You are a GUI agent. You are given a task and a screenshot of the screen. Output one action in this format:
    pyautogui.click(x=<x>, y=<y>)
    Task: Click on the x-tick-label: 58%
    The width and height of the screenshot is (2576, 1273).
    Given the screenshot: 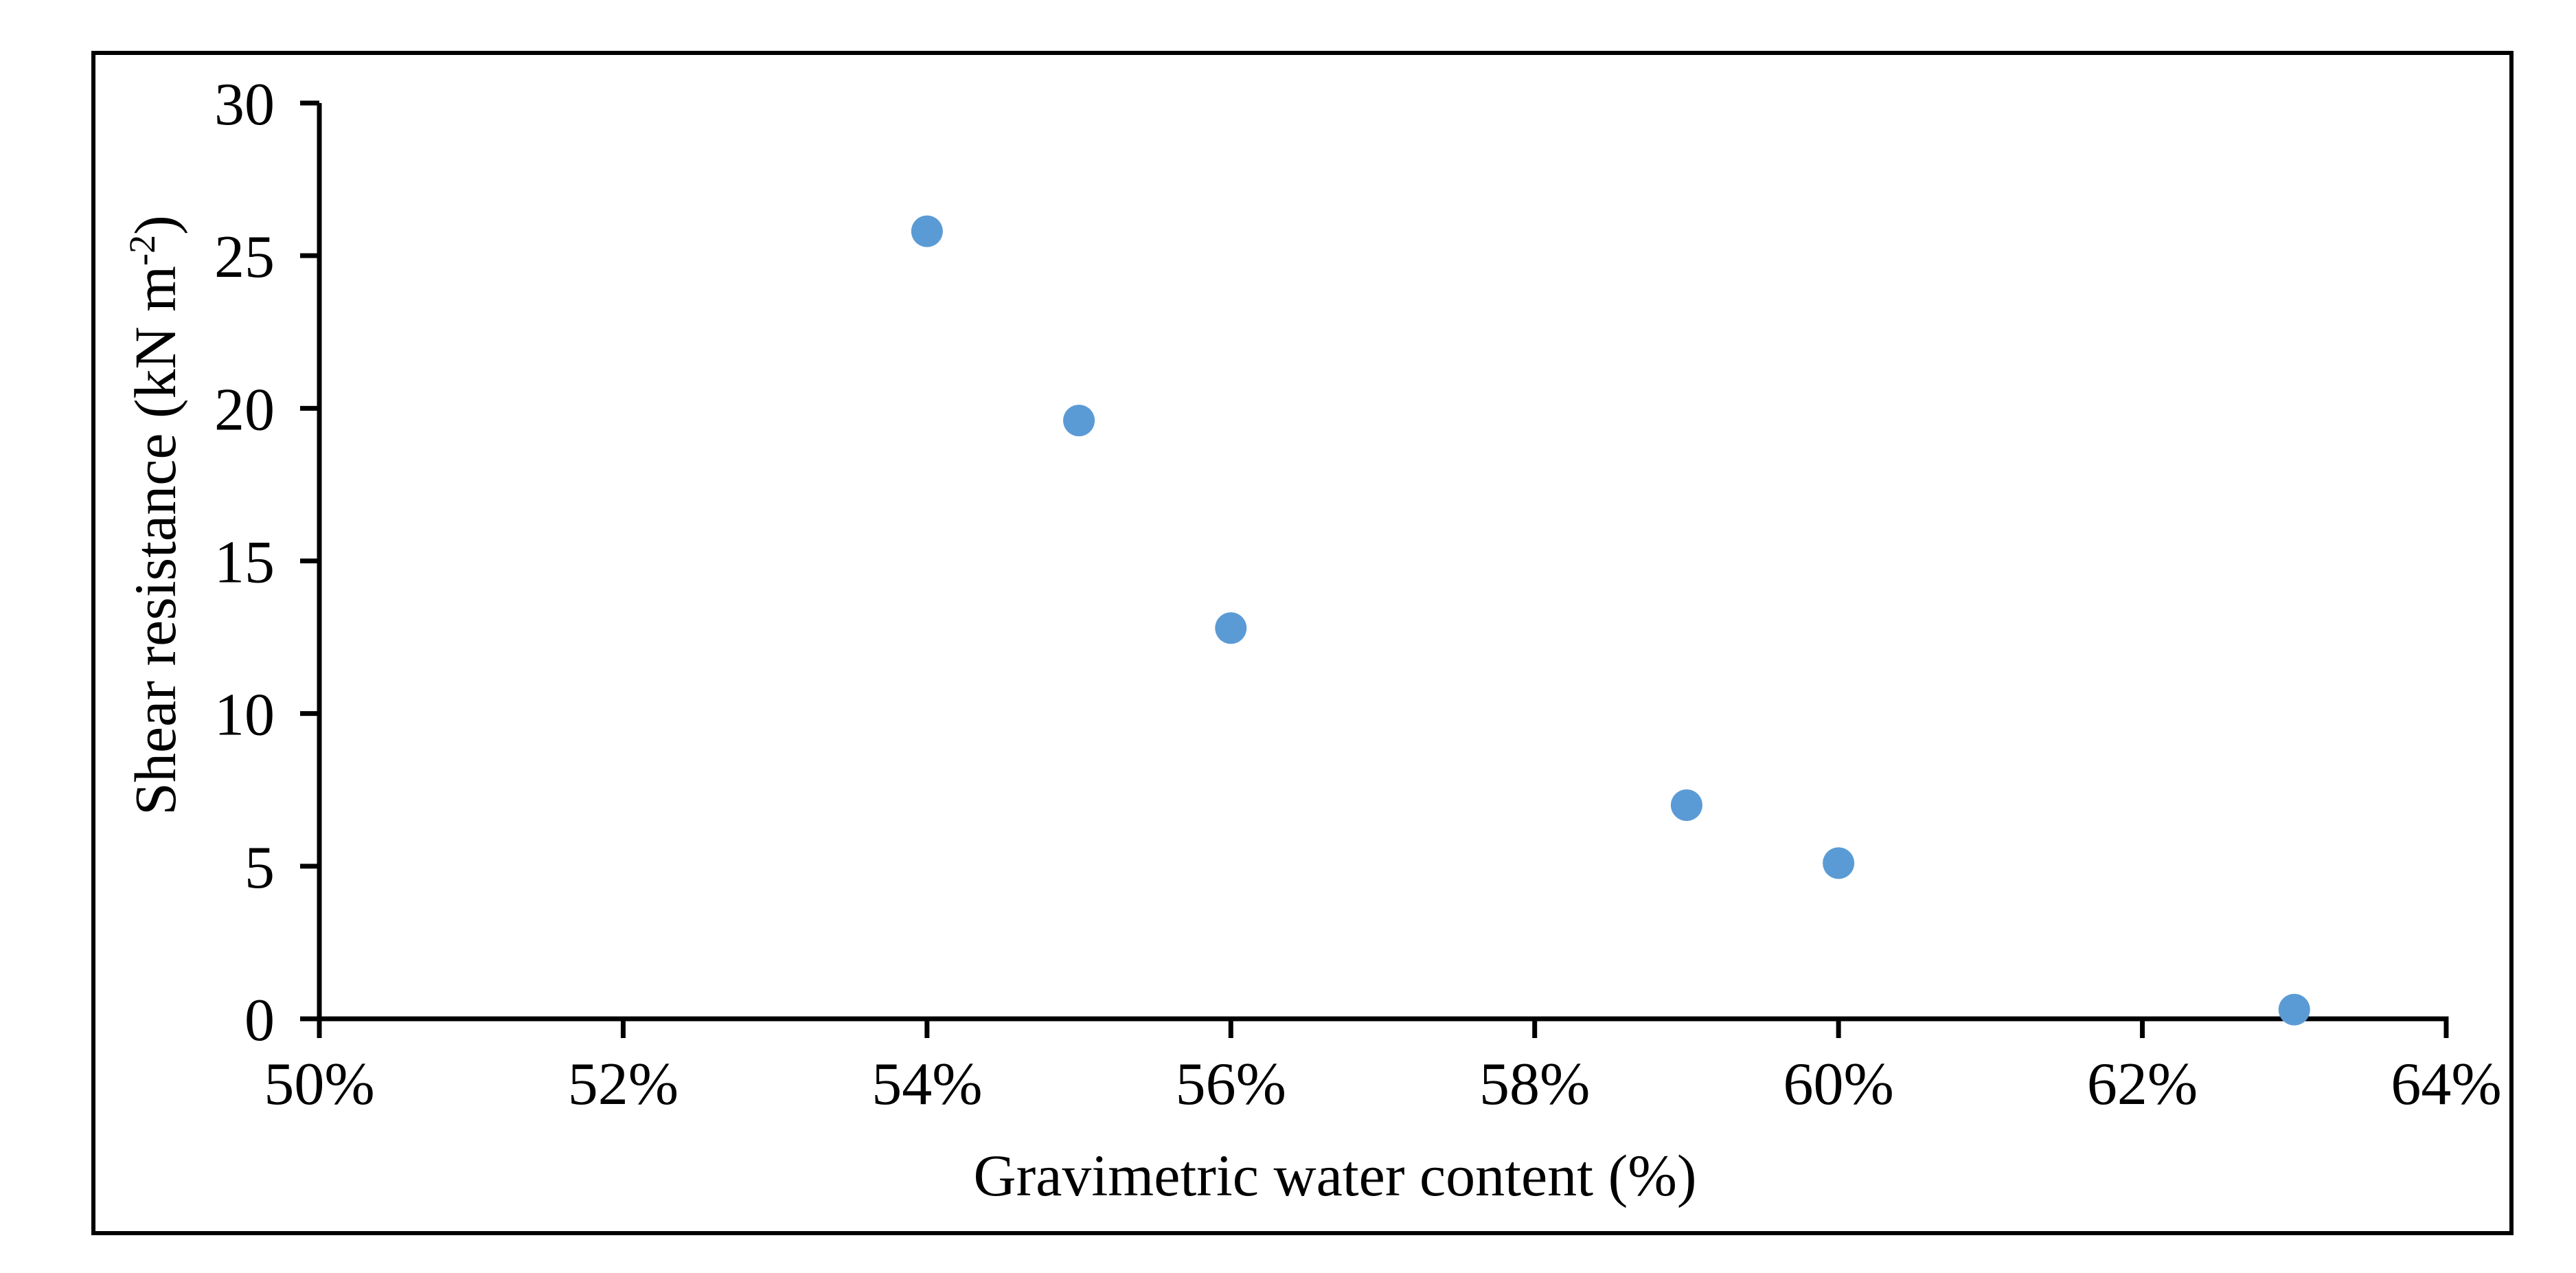 What is the action you would take?
    pyautogui.click(x=1534, y=1084)
    